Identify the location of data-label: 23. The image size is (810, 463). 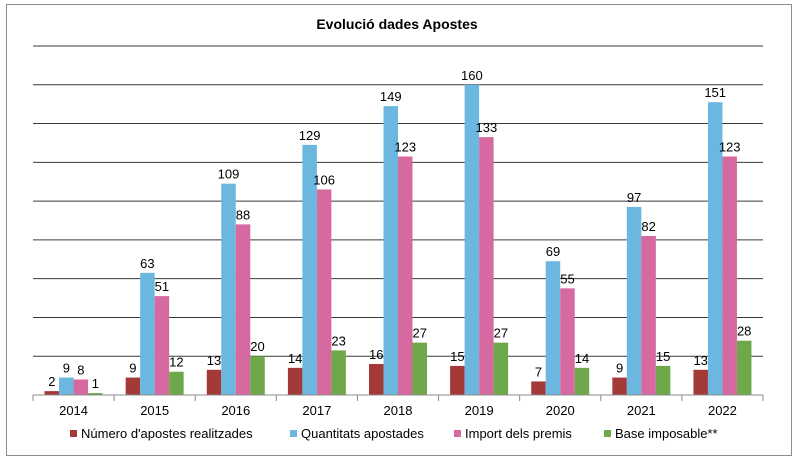
(338, 340).